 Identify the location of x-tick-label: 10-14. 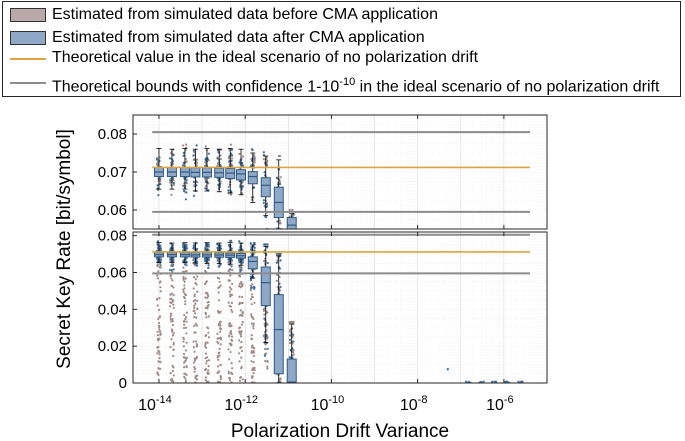
(155, 404).